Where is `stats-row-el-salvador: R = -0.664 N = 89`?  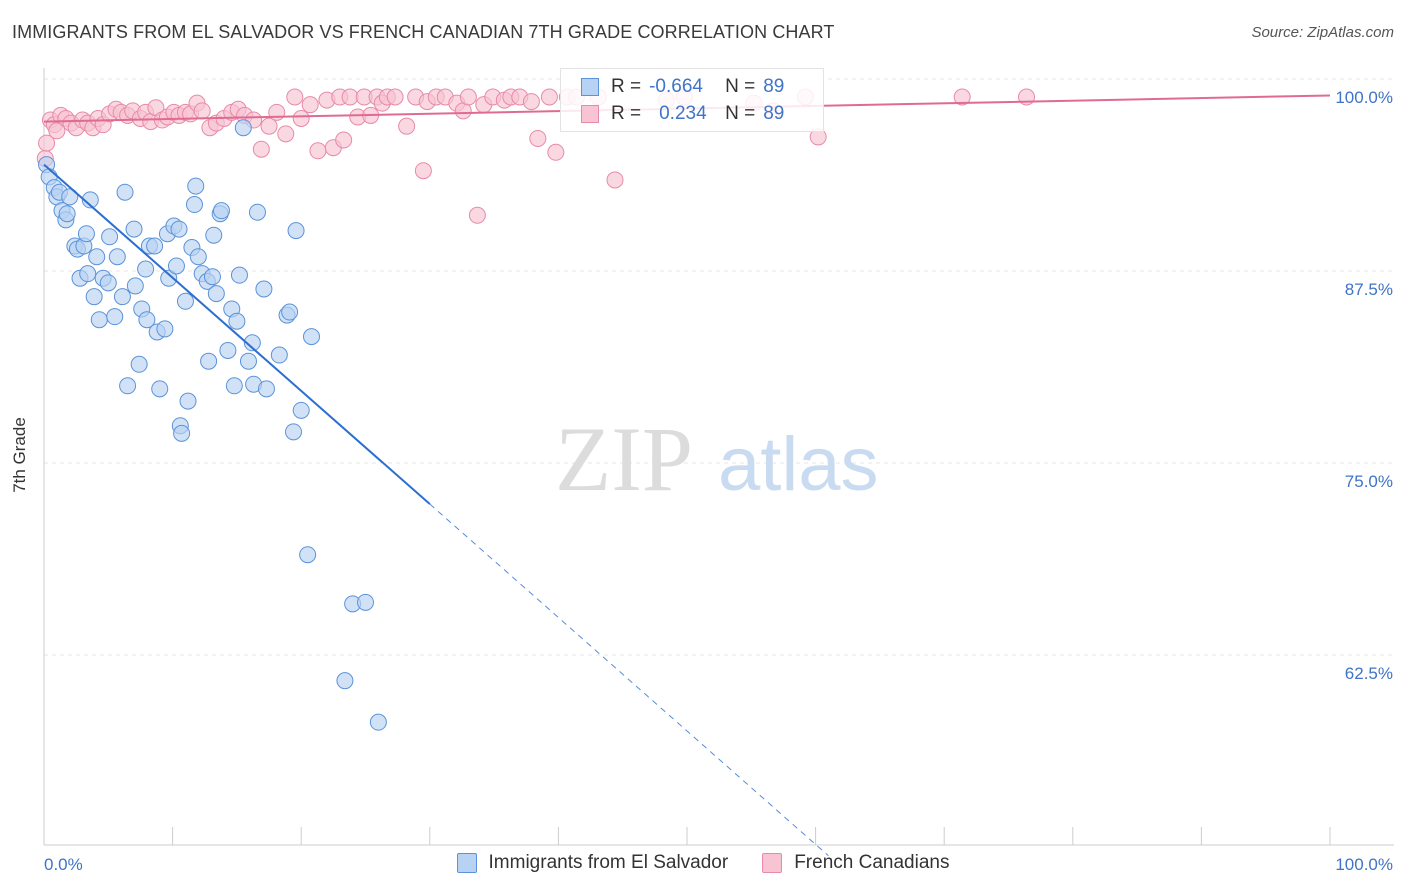 stats-row-el-salvador: R = -0.664 N = 89 is located at coordinates (682, 87).